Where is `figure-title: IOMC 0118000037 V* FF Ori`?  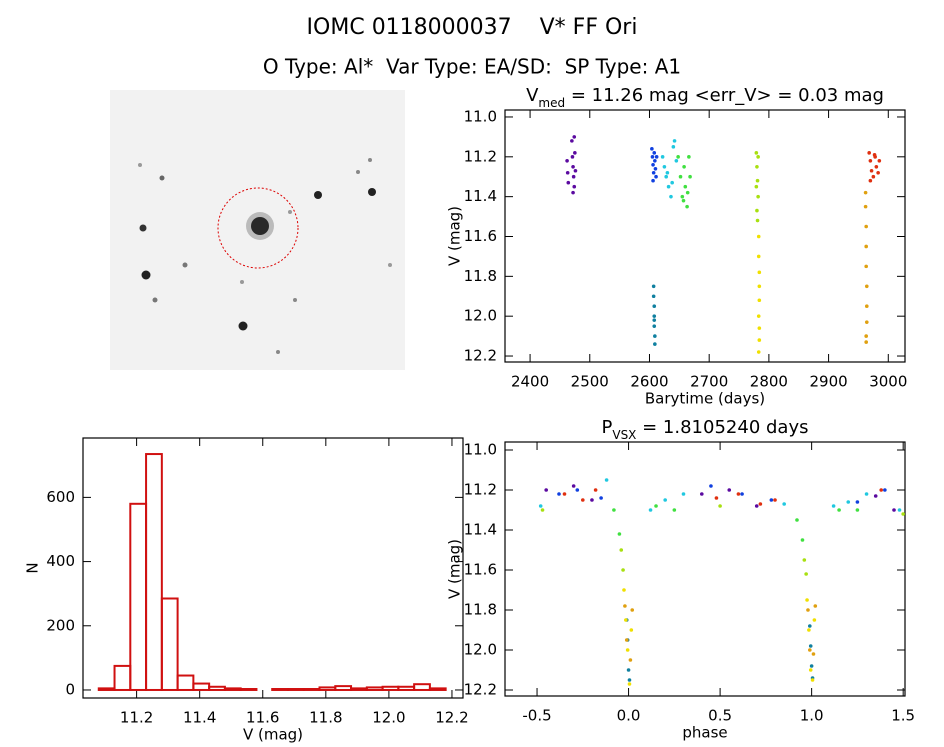
figure-title: IOMC 0118000037 V* FF Ori is located at coordinates (472, 27).